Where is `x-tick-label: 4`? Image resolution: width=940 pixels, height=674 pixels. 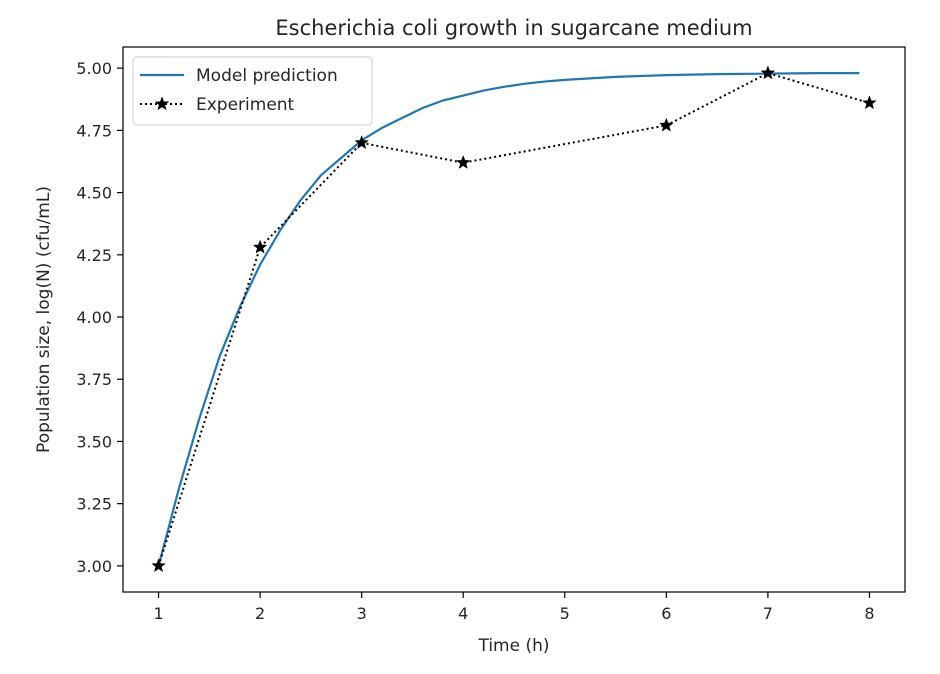
x-tick-label: 4 is located at coordinates (463, 613).